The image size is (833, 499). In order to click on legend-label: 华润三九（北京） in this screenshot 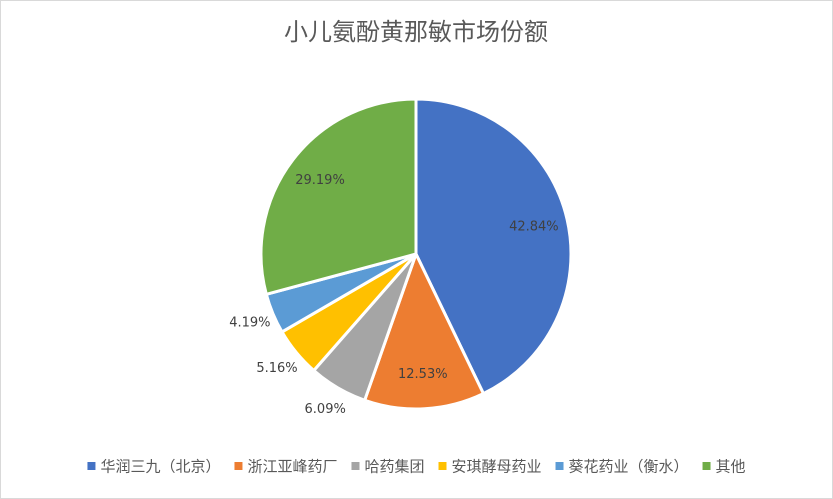, I will do `click(160, 467)`.